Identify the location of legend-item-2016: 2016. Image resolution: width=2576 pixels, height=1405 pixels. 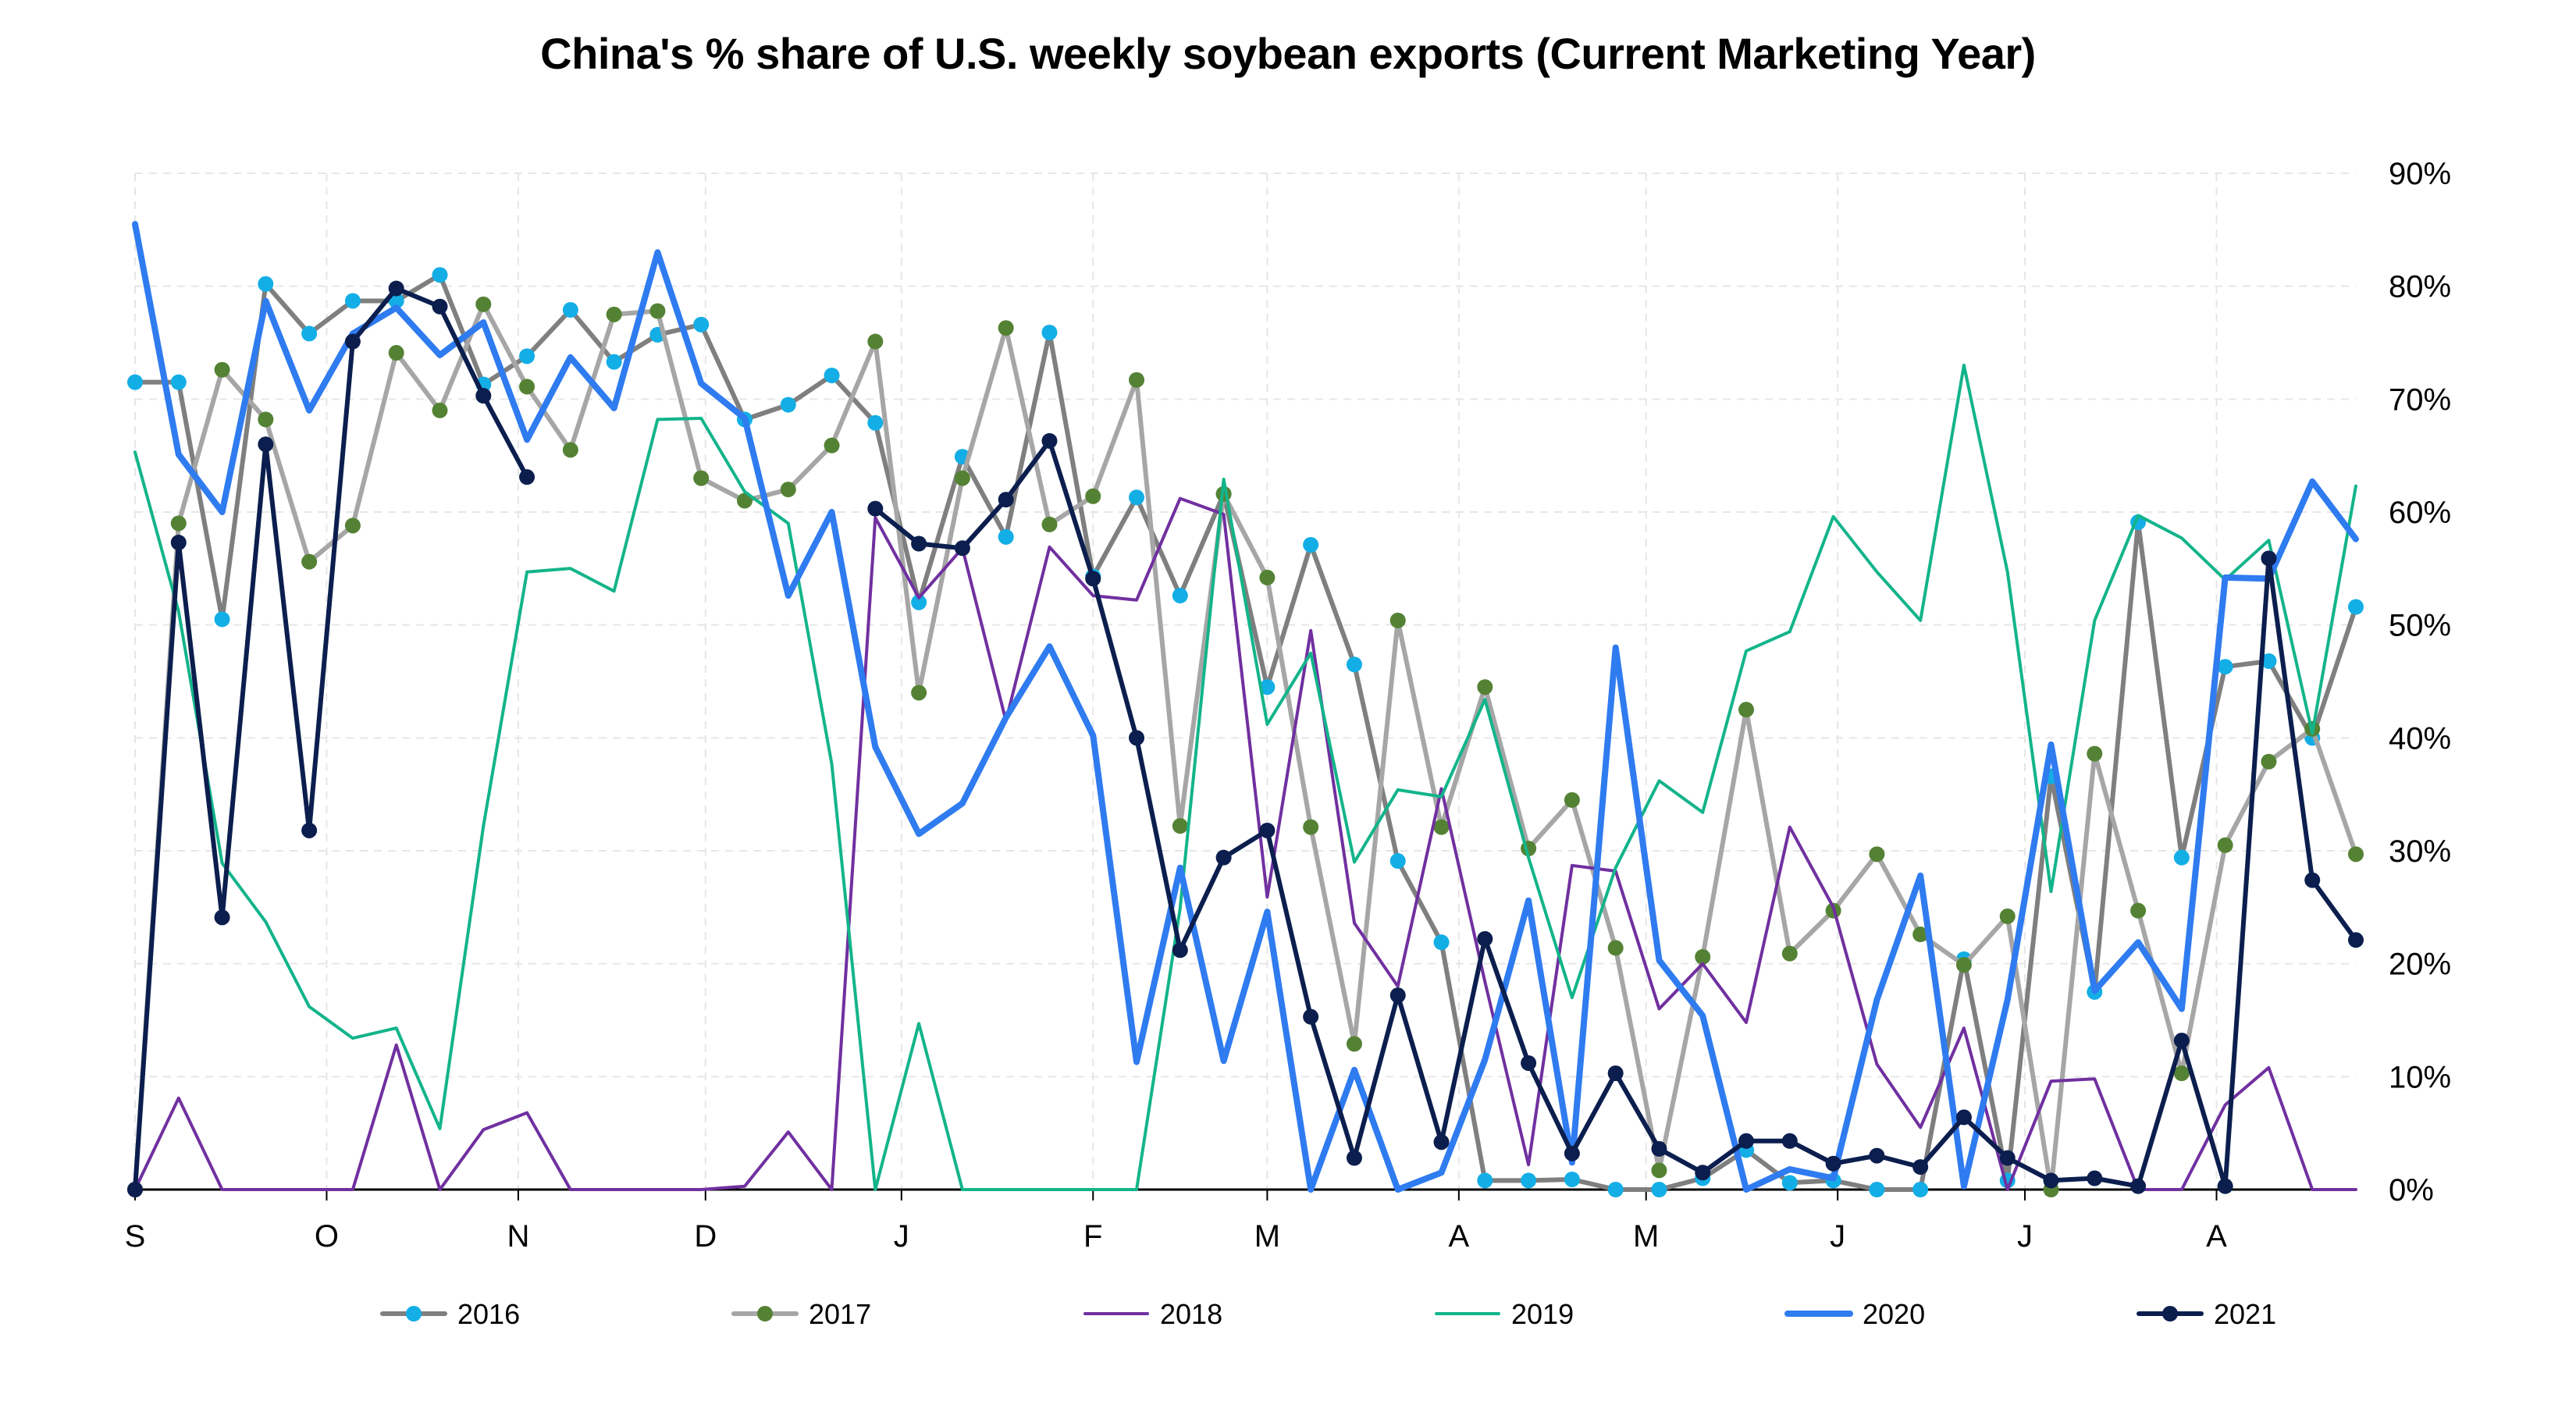
(450, 1314).